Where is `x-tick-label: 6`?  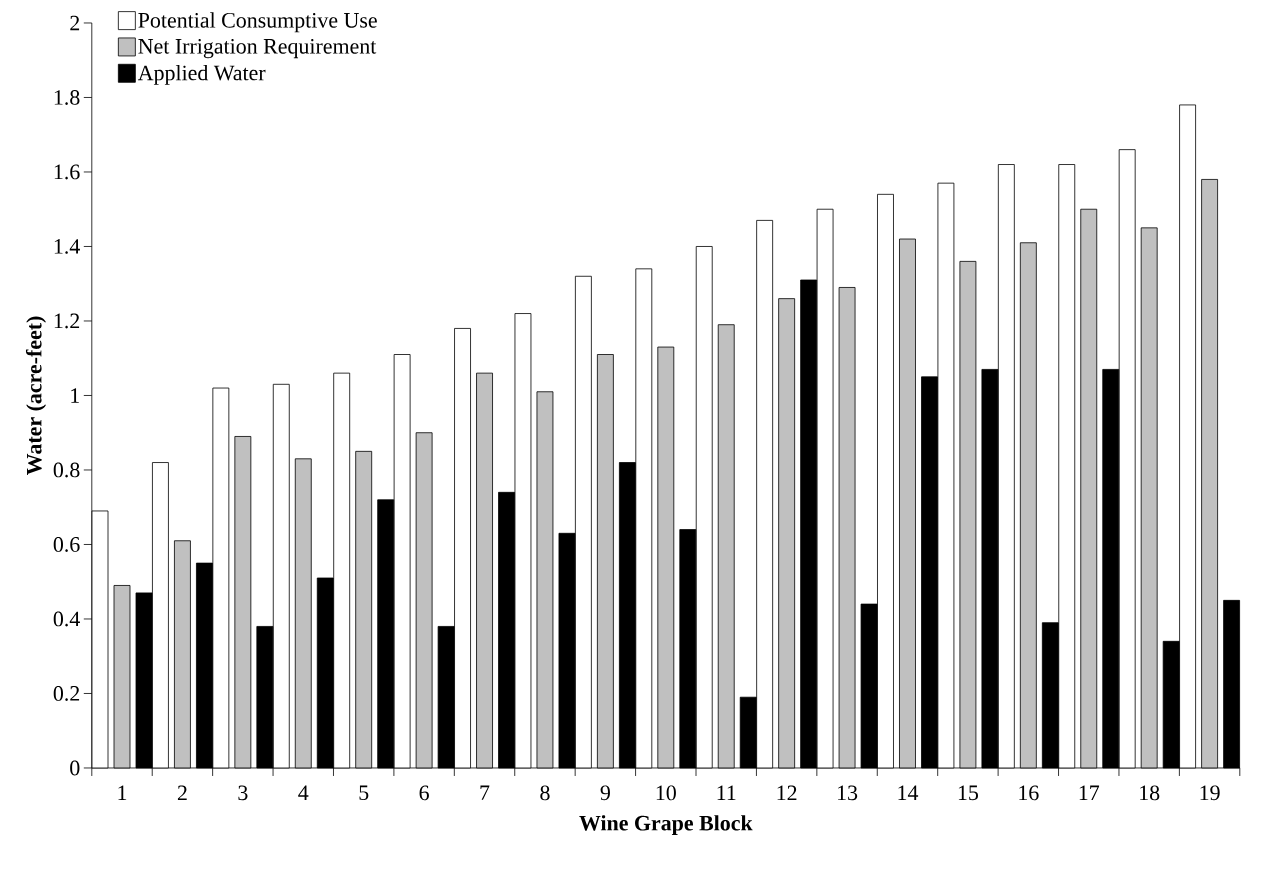 x-tick-label: 6 is located at coordinates (424, 793).